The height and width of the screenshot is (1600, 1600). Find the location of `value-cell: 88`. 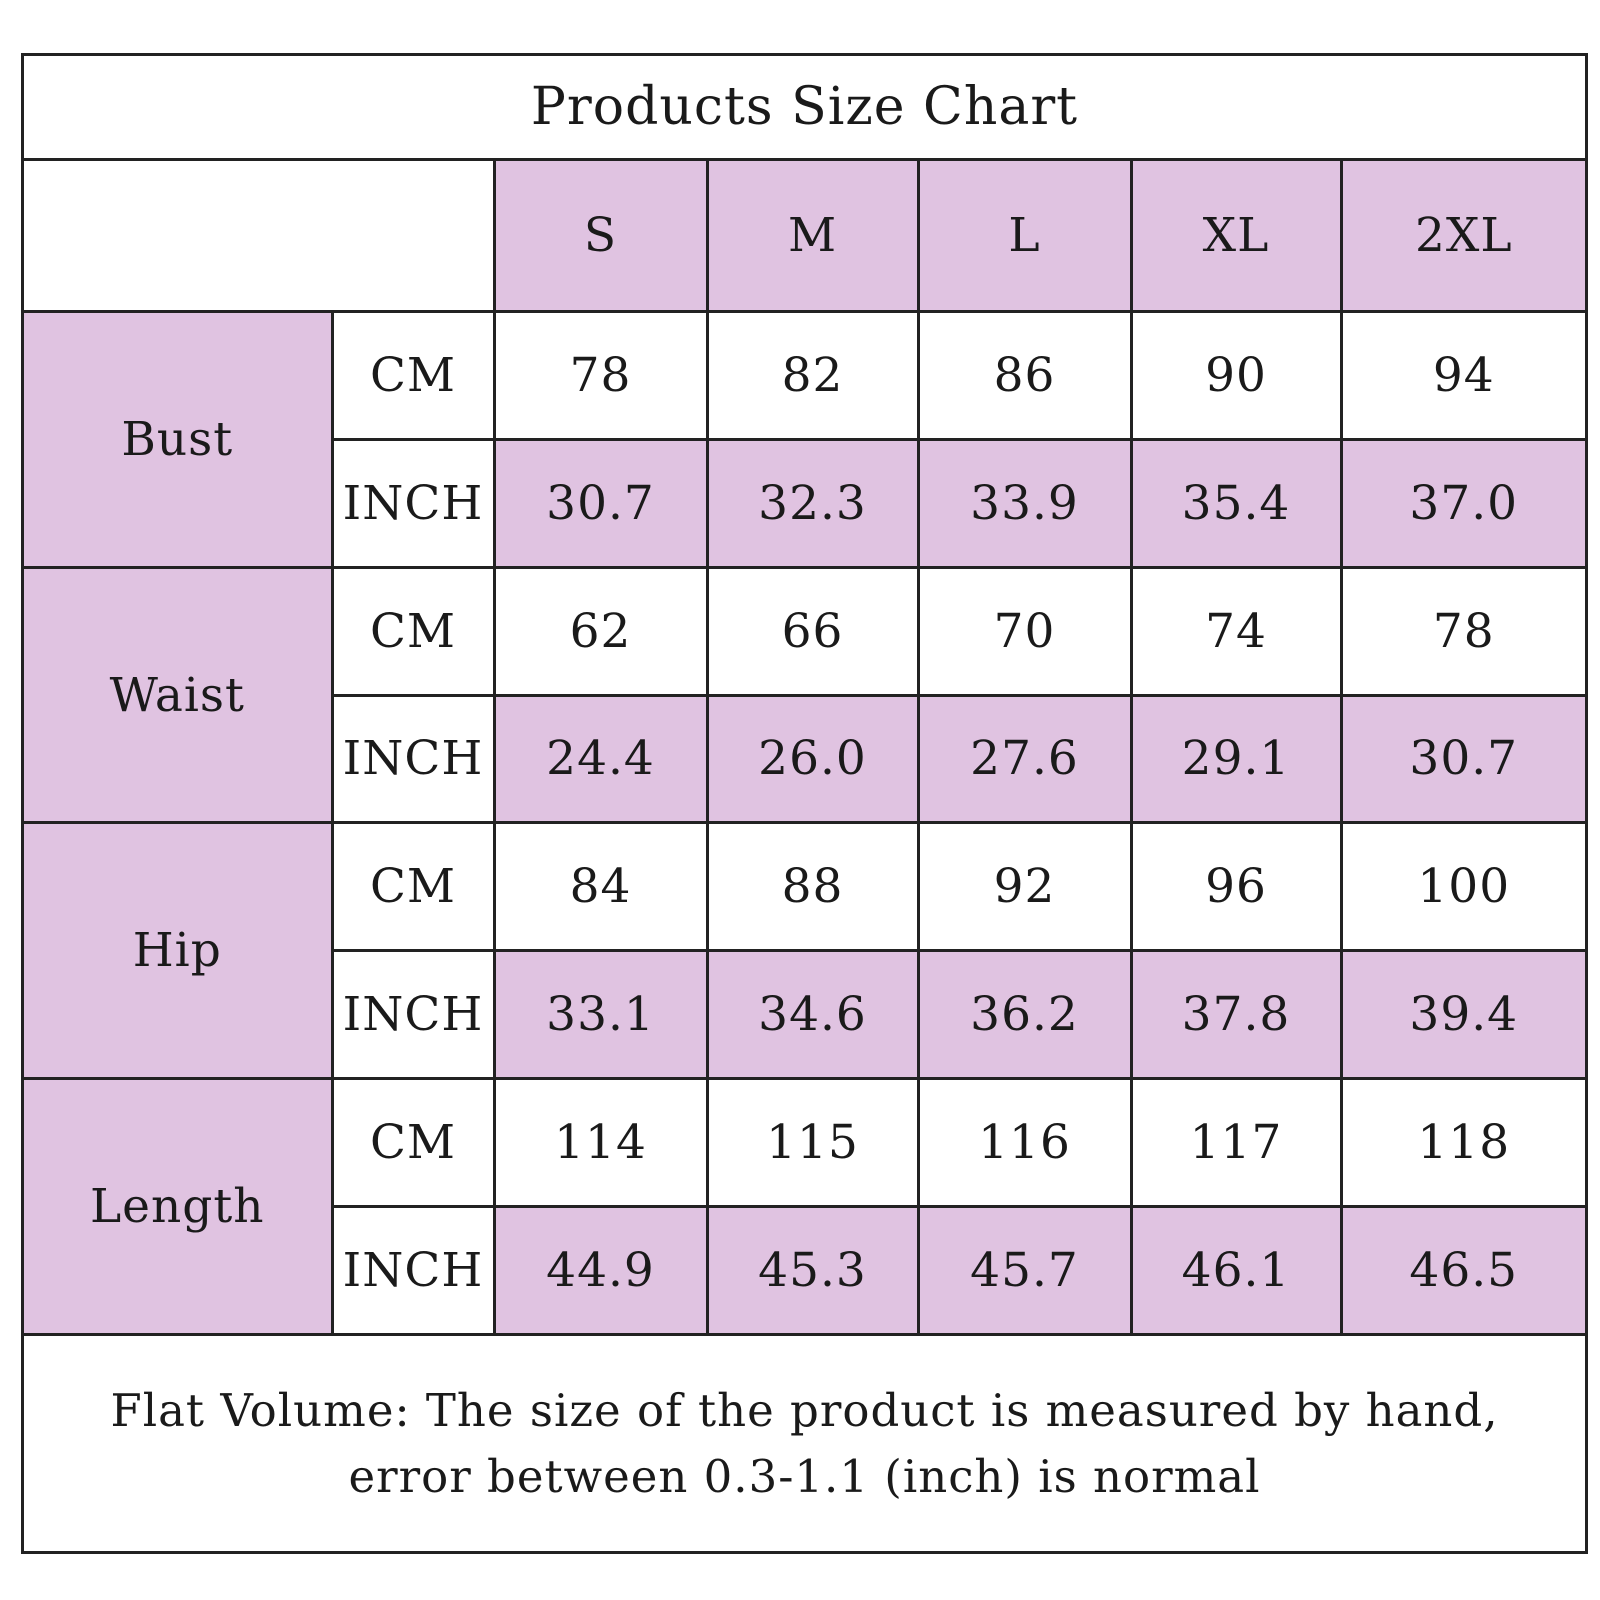

value-cell: 88 is located at coordinates (812, 887).